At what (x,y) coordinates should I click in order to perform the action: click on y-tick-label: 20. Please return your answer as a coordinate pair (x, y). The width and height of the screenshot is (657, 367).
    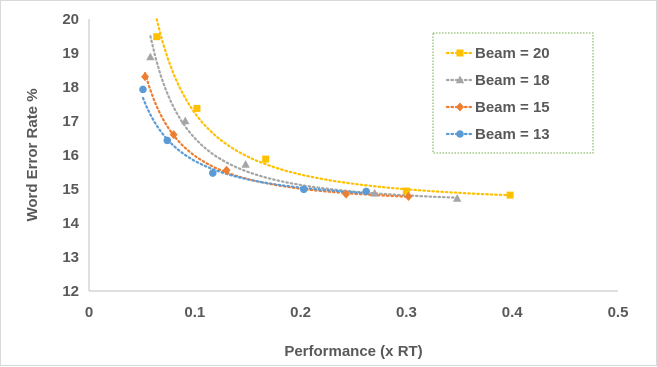
    Looking at the image, I should click on (70, 19).